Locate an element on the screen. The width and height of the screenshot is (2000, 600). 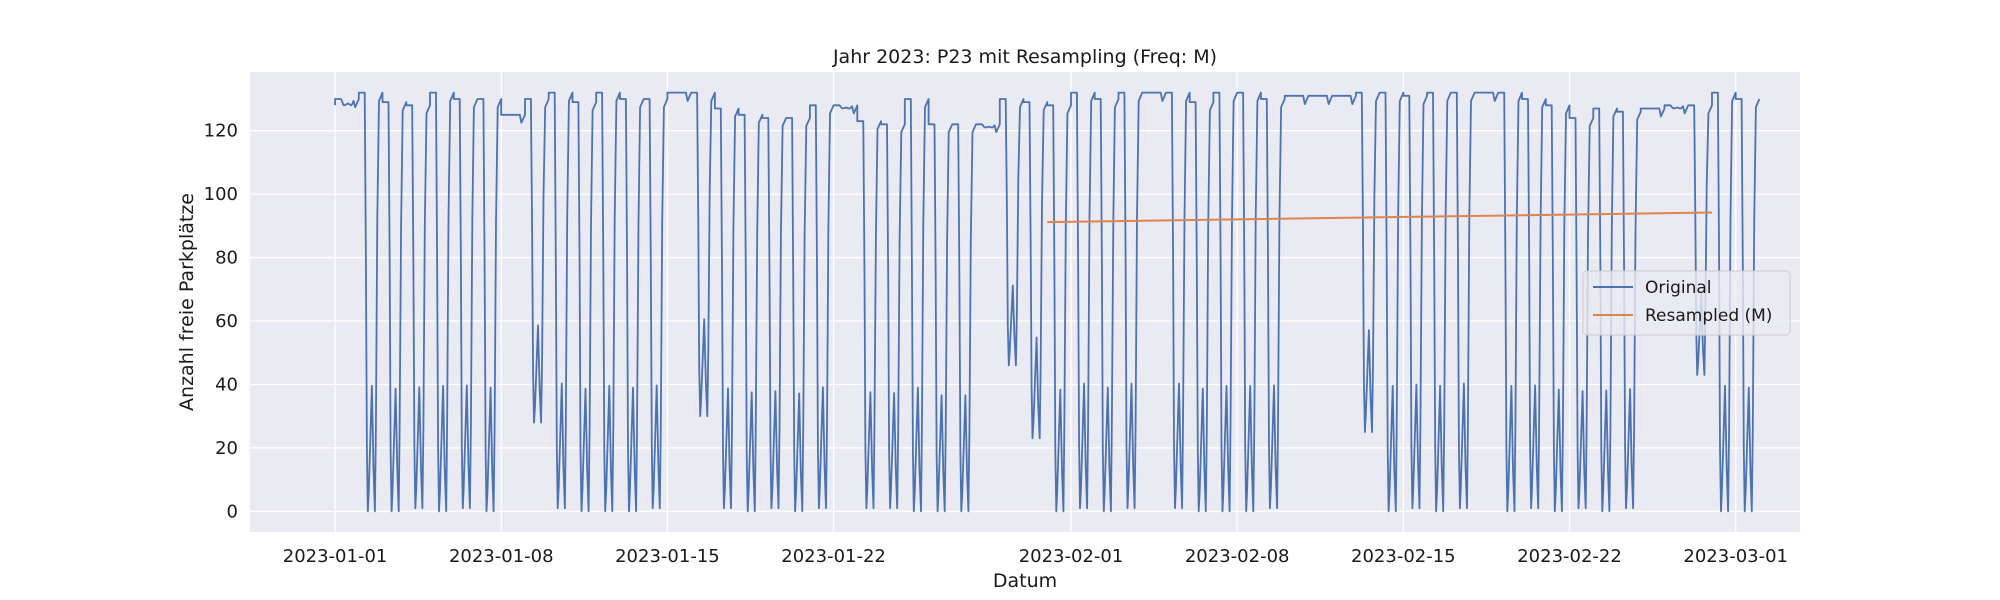
x-tick-label: 2023-01-15 is located at coordinates (667, 556).